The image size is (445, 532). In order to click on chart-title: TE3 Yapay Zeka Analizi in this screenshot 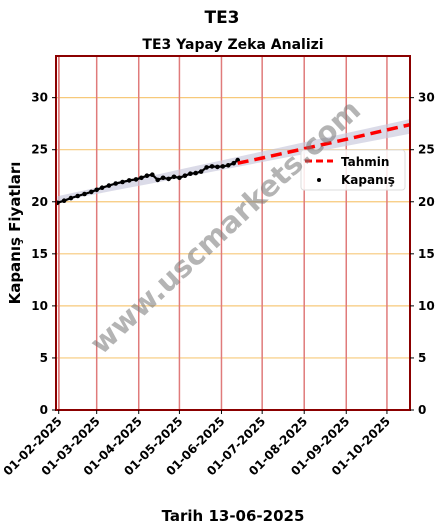, I will do `click(232, 45)`.